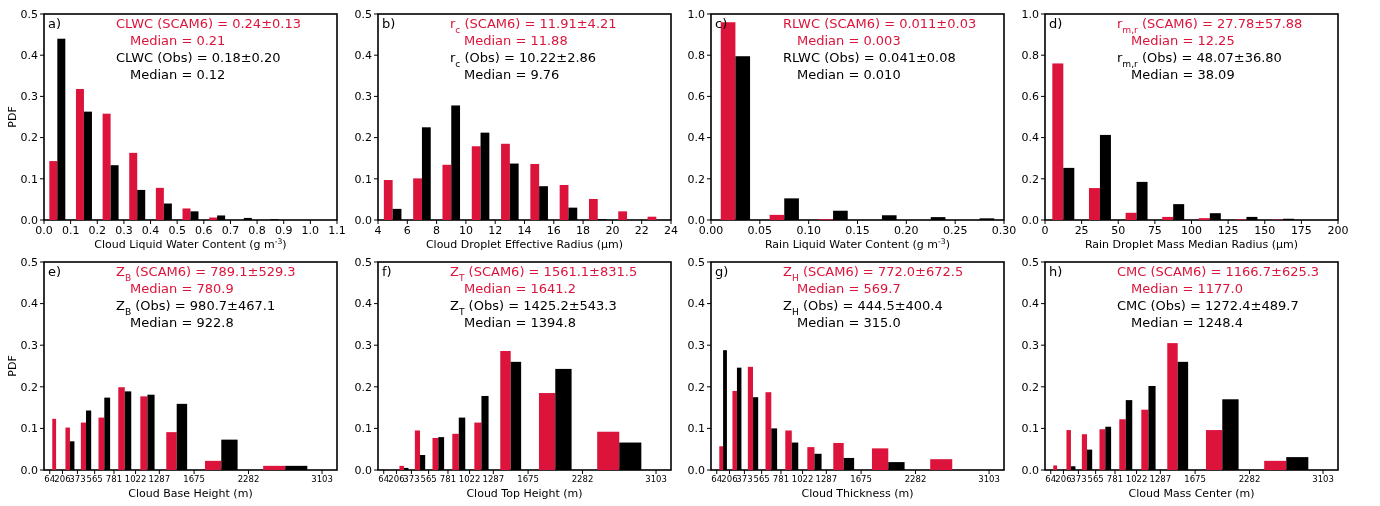 This screenshot has height=506, width=1380. I want to click on x-tick-label: 0.1, so click(70, 231).